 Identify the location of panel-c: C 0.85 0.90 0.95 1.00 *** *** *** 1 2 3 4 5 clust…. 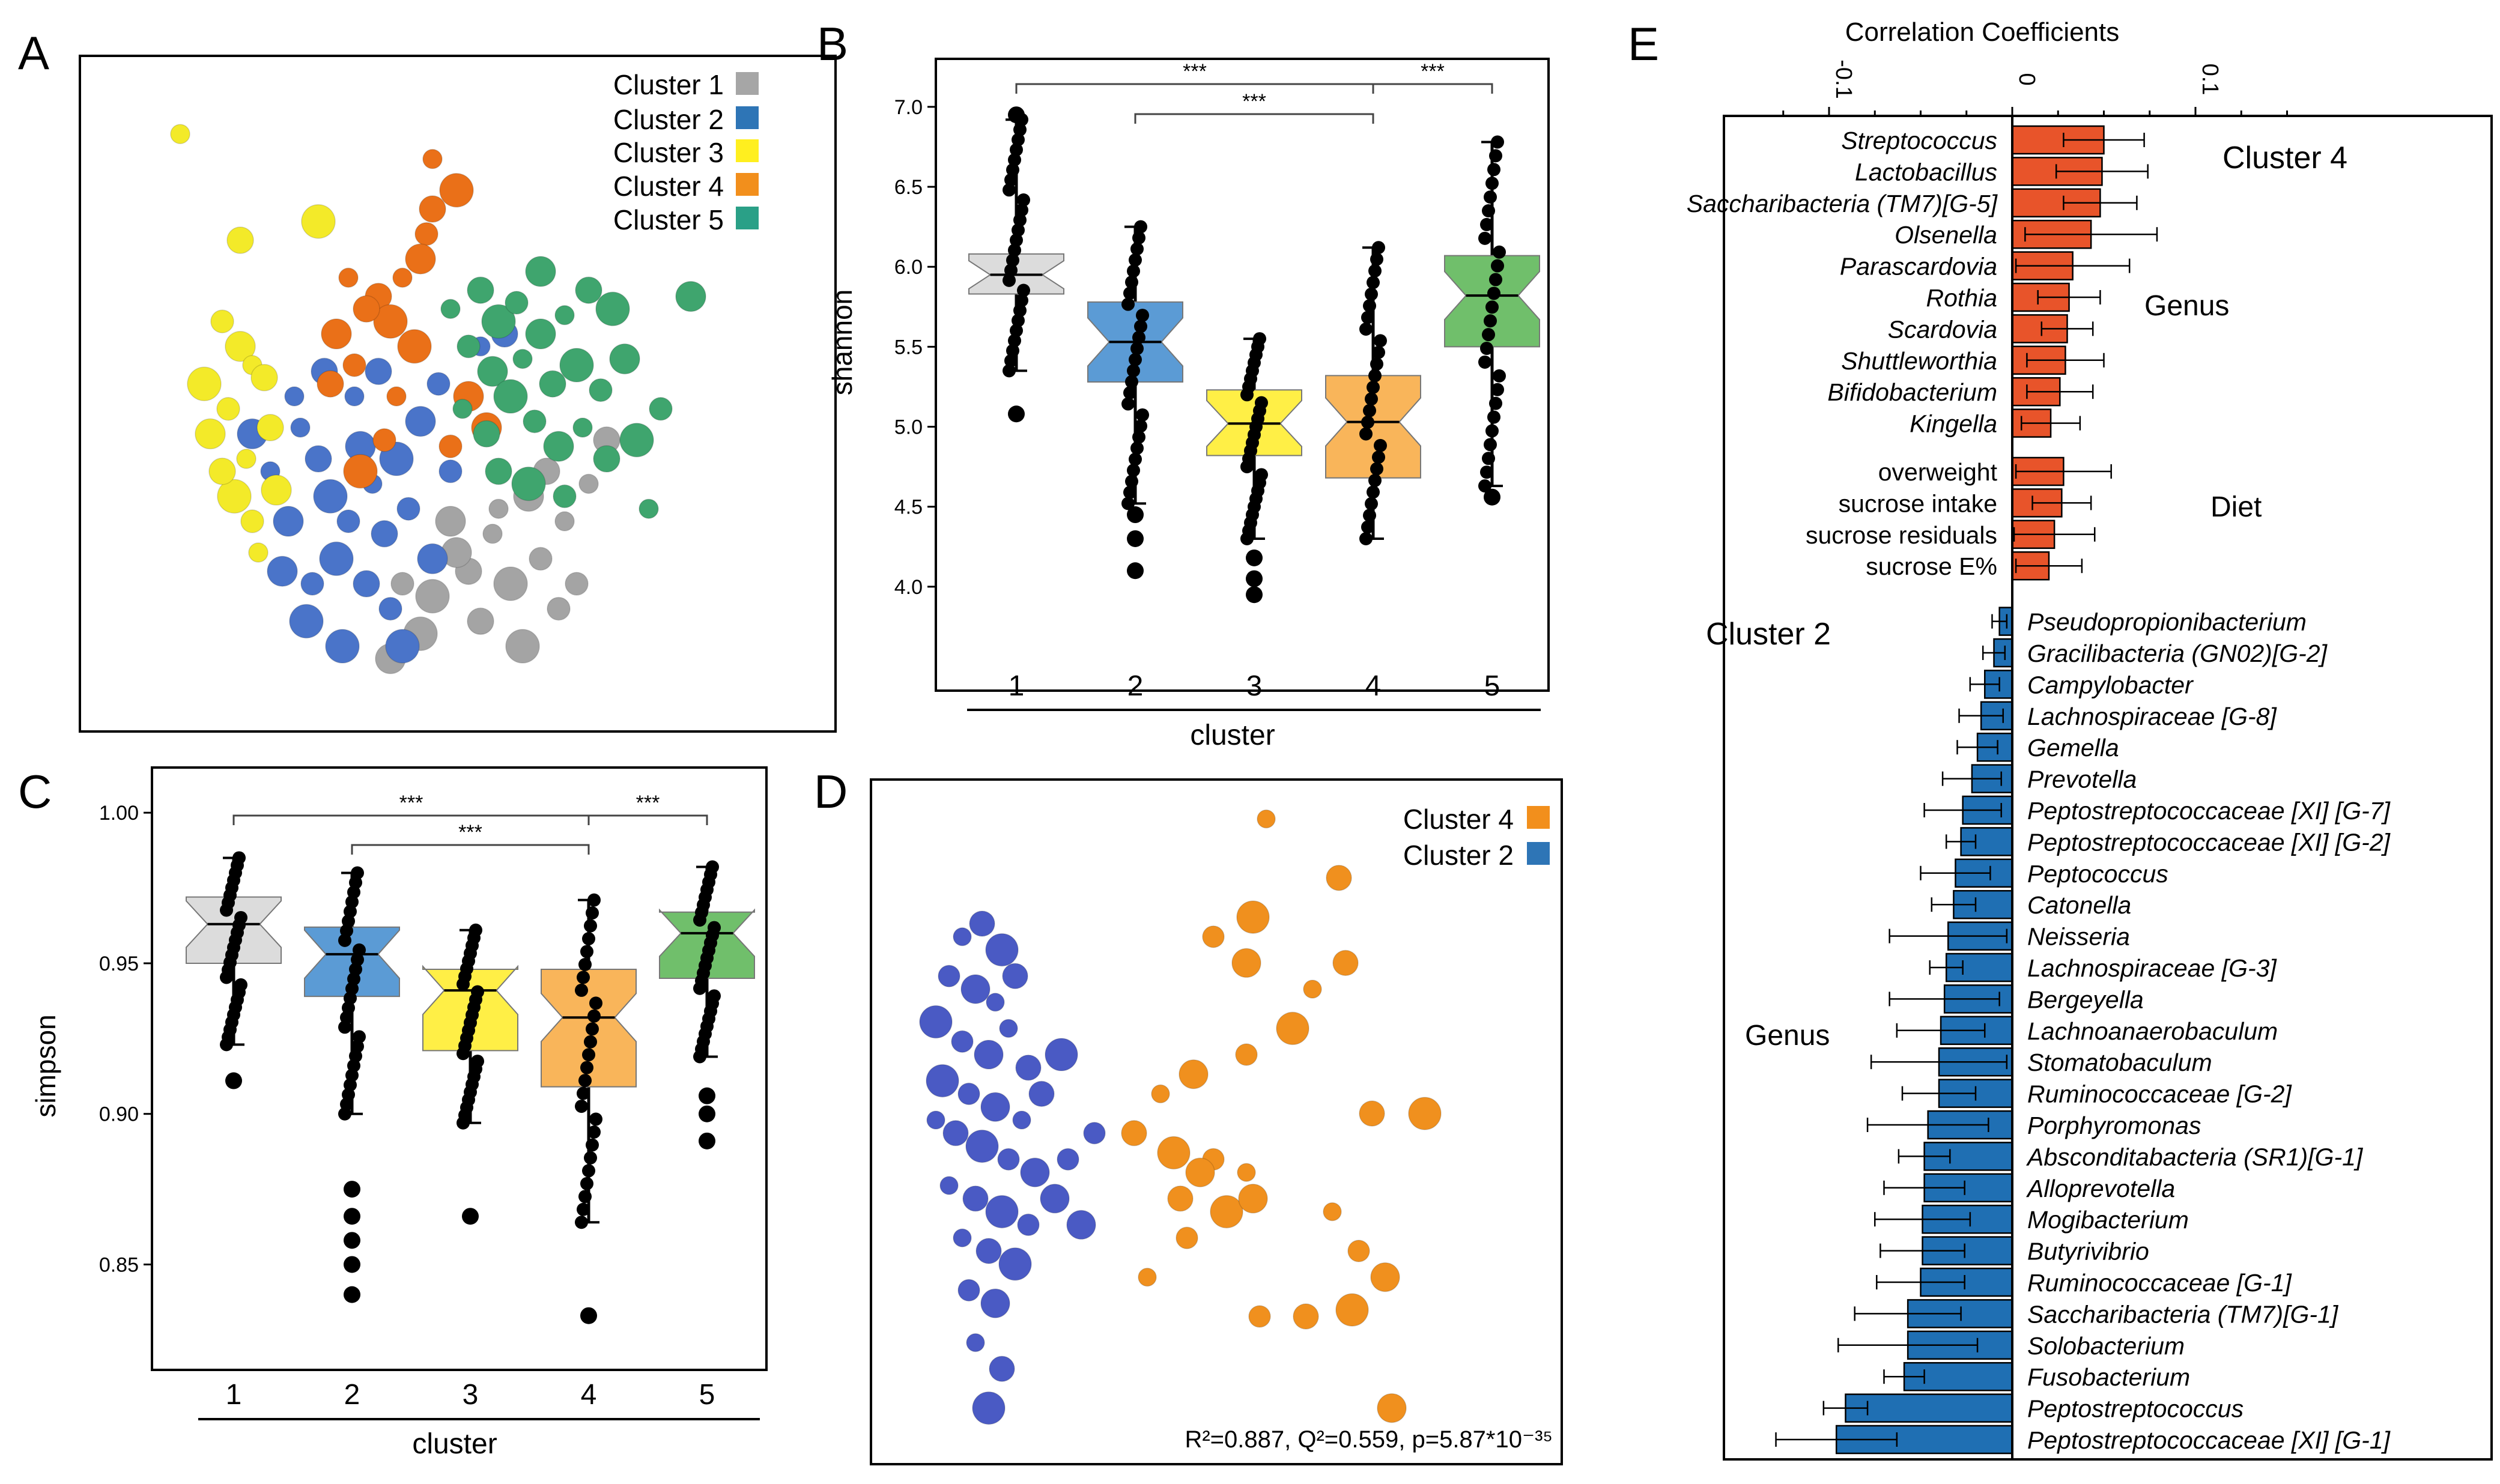
(393, 1112).